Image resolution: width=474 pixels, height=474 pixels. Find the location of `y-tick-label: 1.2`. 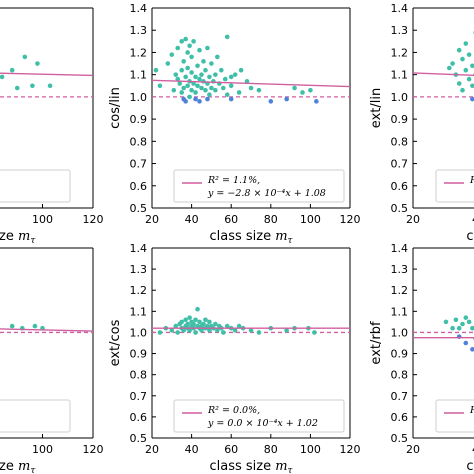

y-tick-label: 1.2 is located at coordinates (400, 52).